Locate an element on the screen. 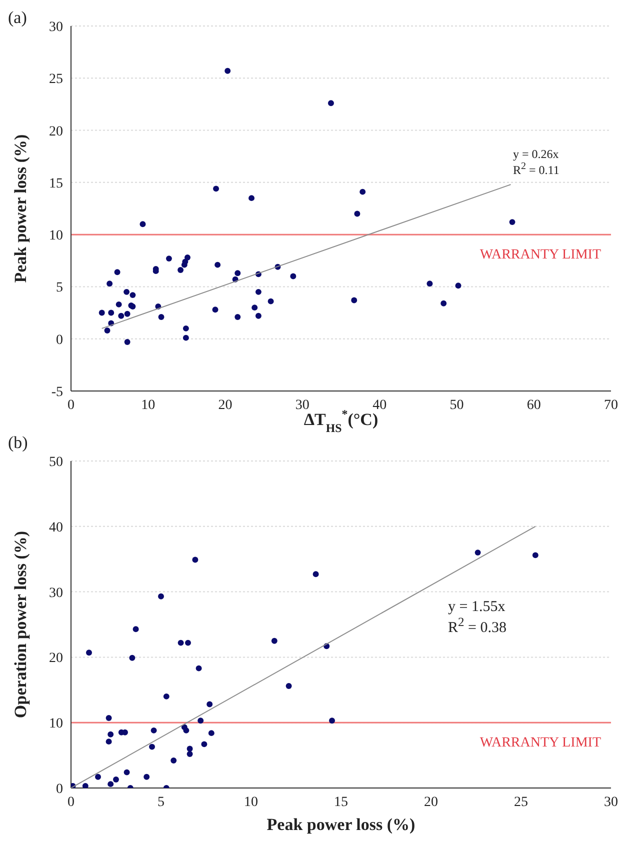 Image resolution: width=633 pixels, height=847 pixels. chart-title: (a) is located at coordinates (17, 18).